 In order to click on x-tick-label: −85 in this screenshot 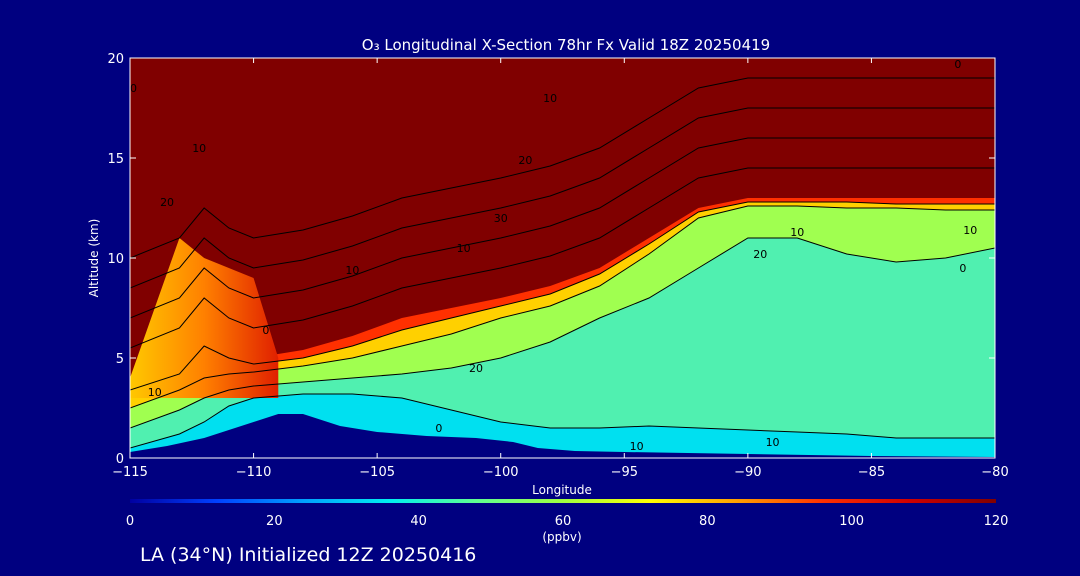, I will do `click(871, 472)`.